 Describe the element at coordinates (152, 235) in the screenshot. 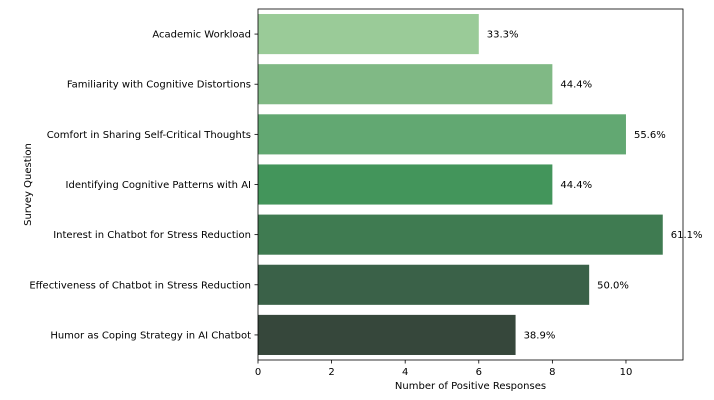

I see `y-tick-label: Interest in Chatbot for Stress Reduction` at that location.